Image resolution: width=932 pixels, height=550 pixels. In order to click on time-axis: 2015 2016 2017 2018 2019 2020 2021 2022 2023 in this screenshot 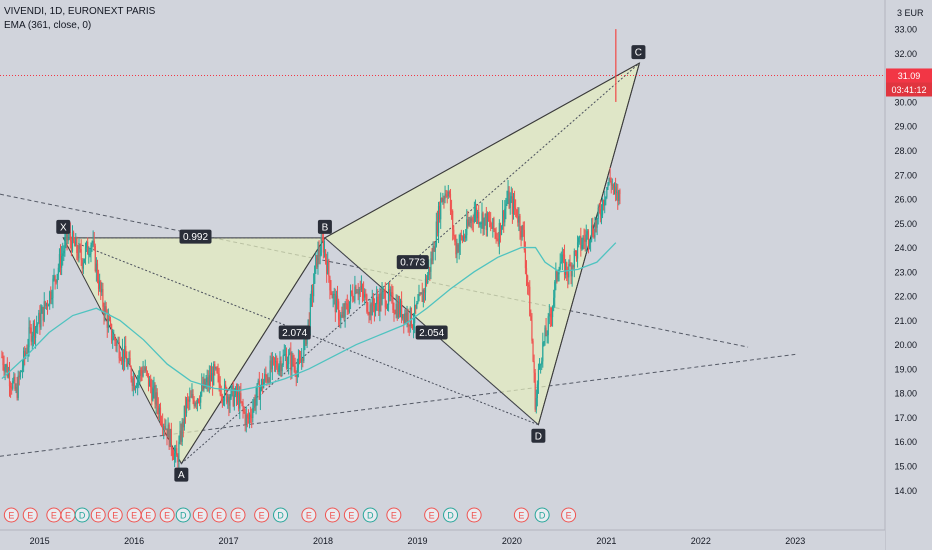, I will do `click(442, 539)`.